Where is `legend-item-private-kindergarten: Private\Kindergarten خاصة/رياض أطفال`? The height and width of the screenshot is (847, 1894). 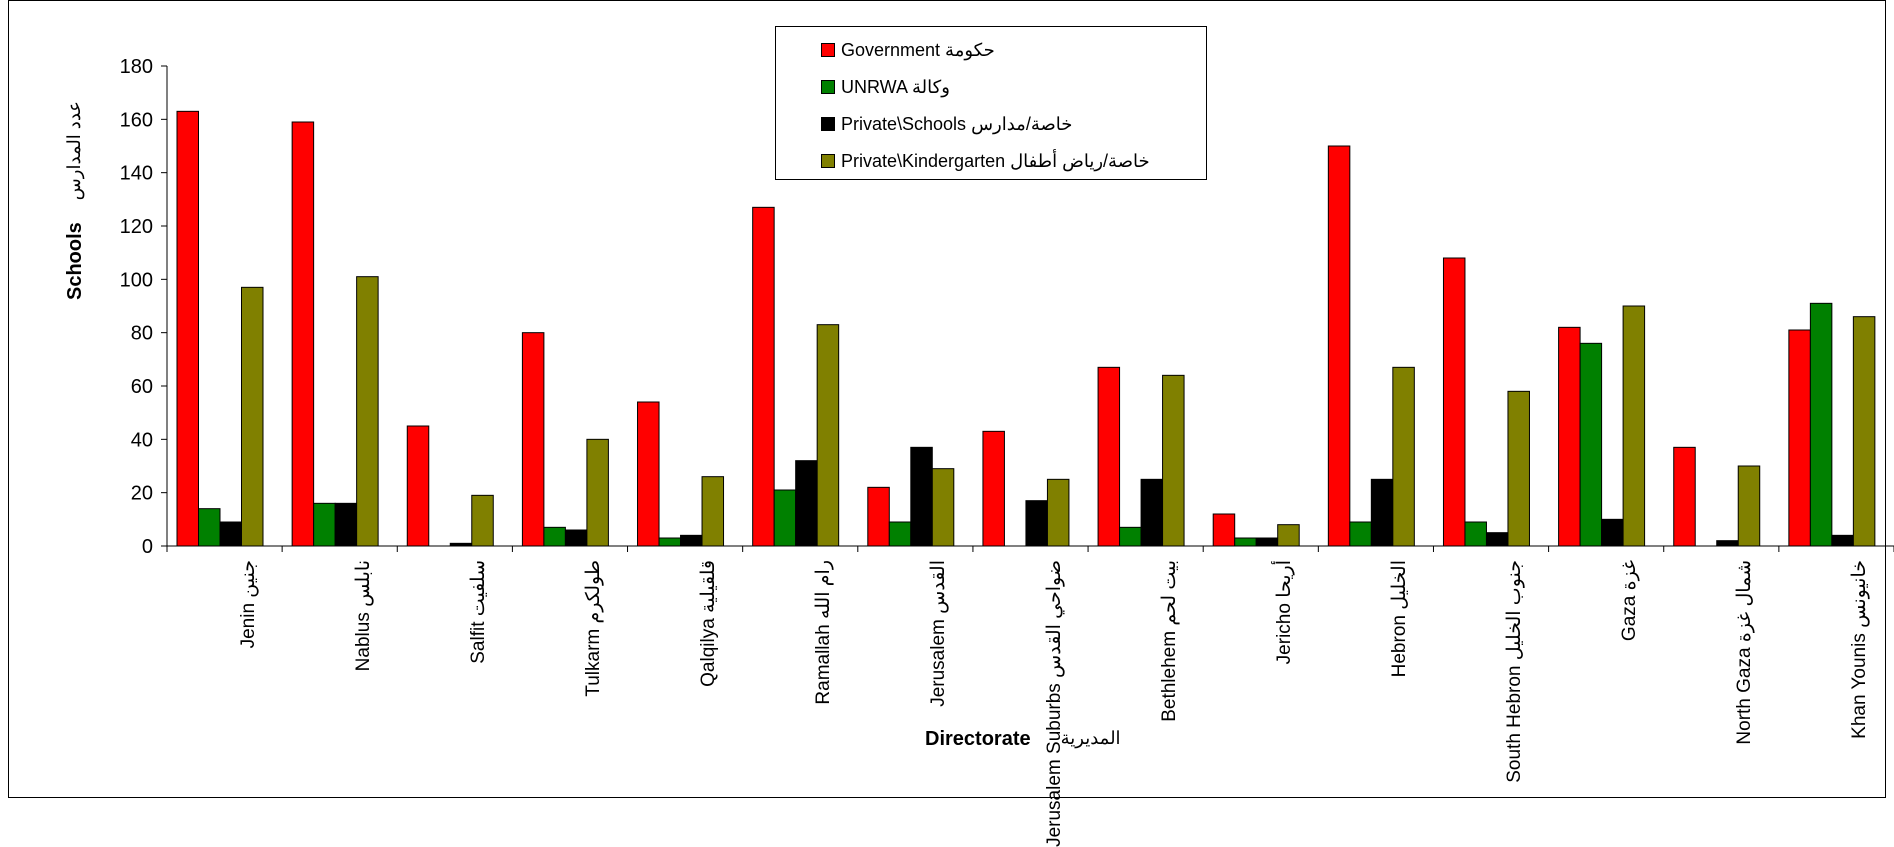 legend-item-private-kindergarten: Private\Kindergarten خاصة/رياض أطفال is located at coordinates (985, 161).